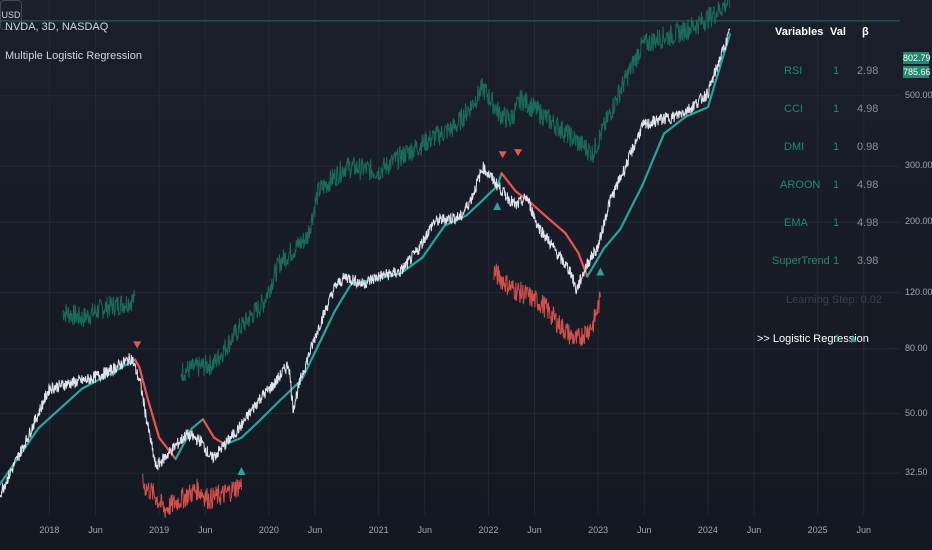 Image resolution: width=932 pixels, height=550 pixels. I want to click on learning-step-row: Learning Step: 0.02, so click(830, 304).